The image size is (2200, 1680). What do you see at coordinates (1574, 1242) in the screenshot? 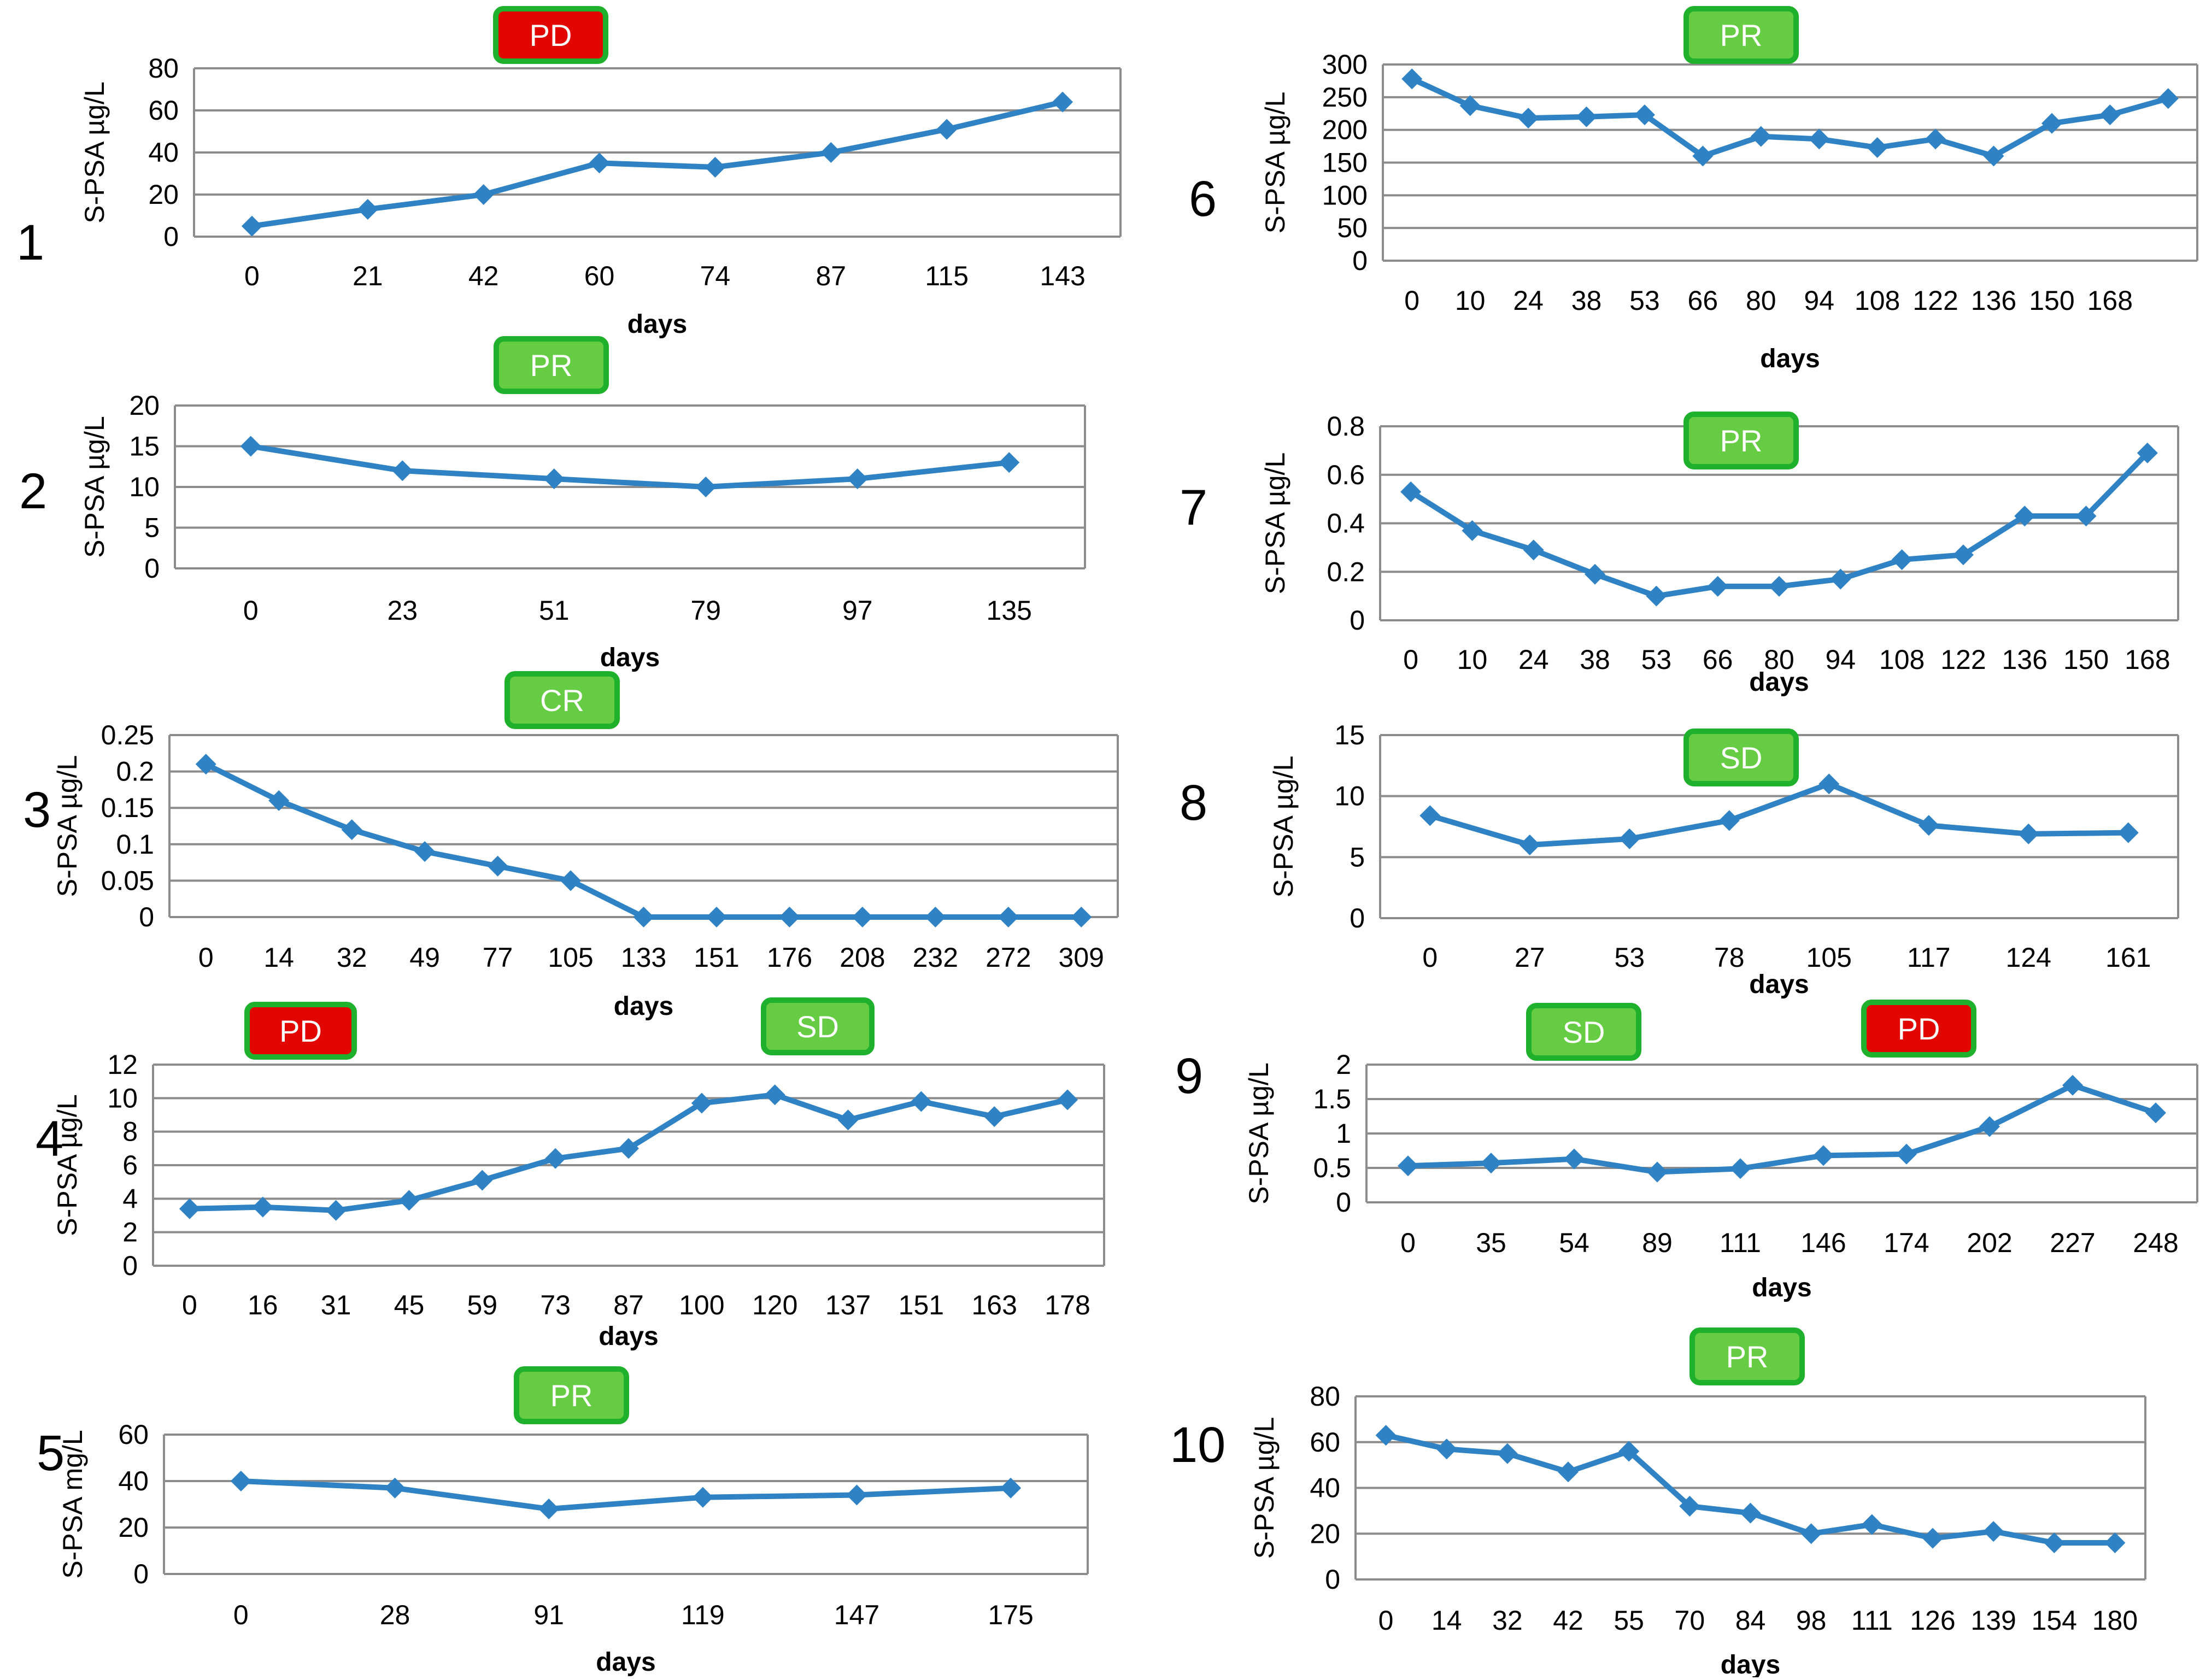
I see `x-tick-label: 54` at bounding box center [1574, 1242].